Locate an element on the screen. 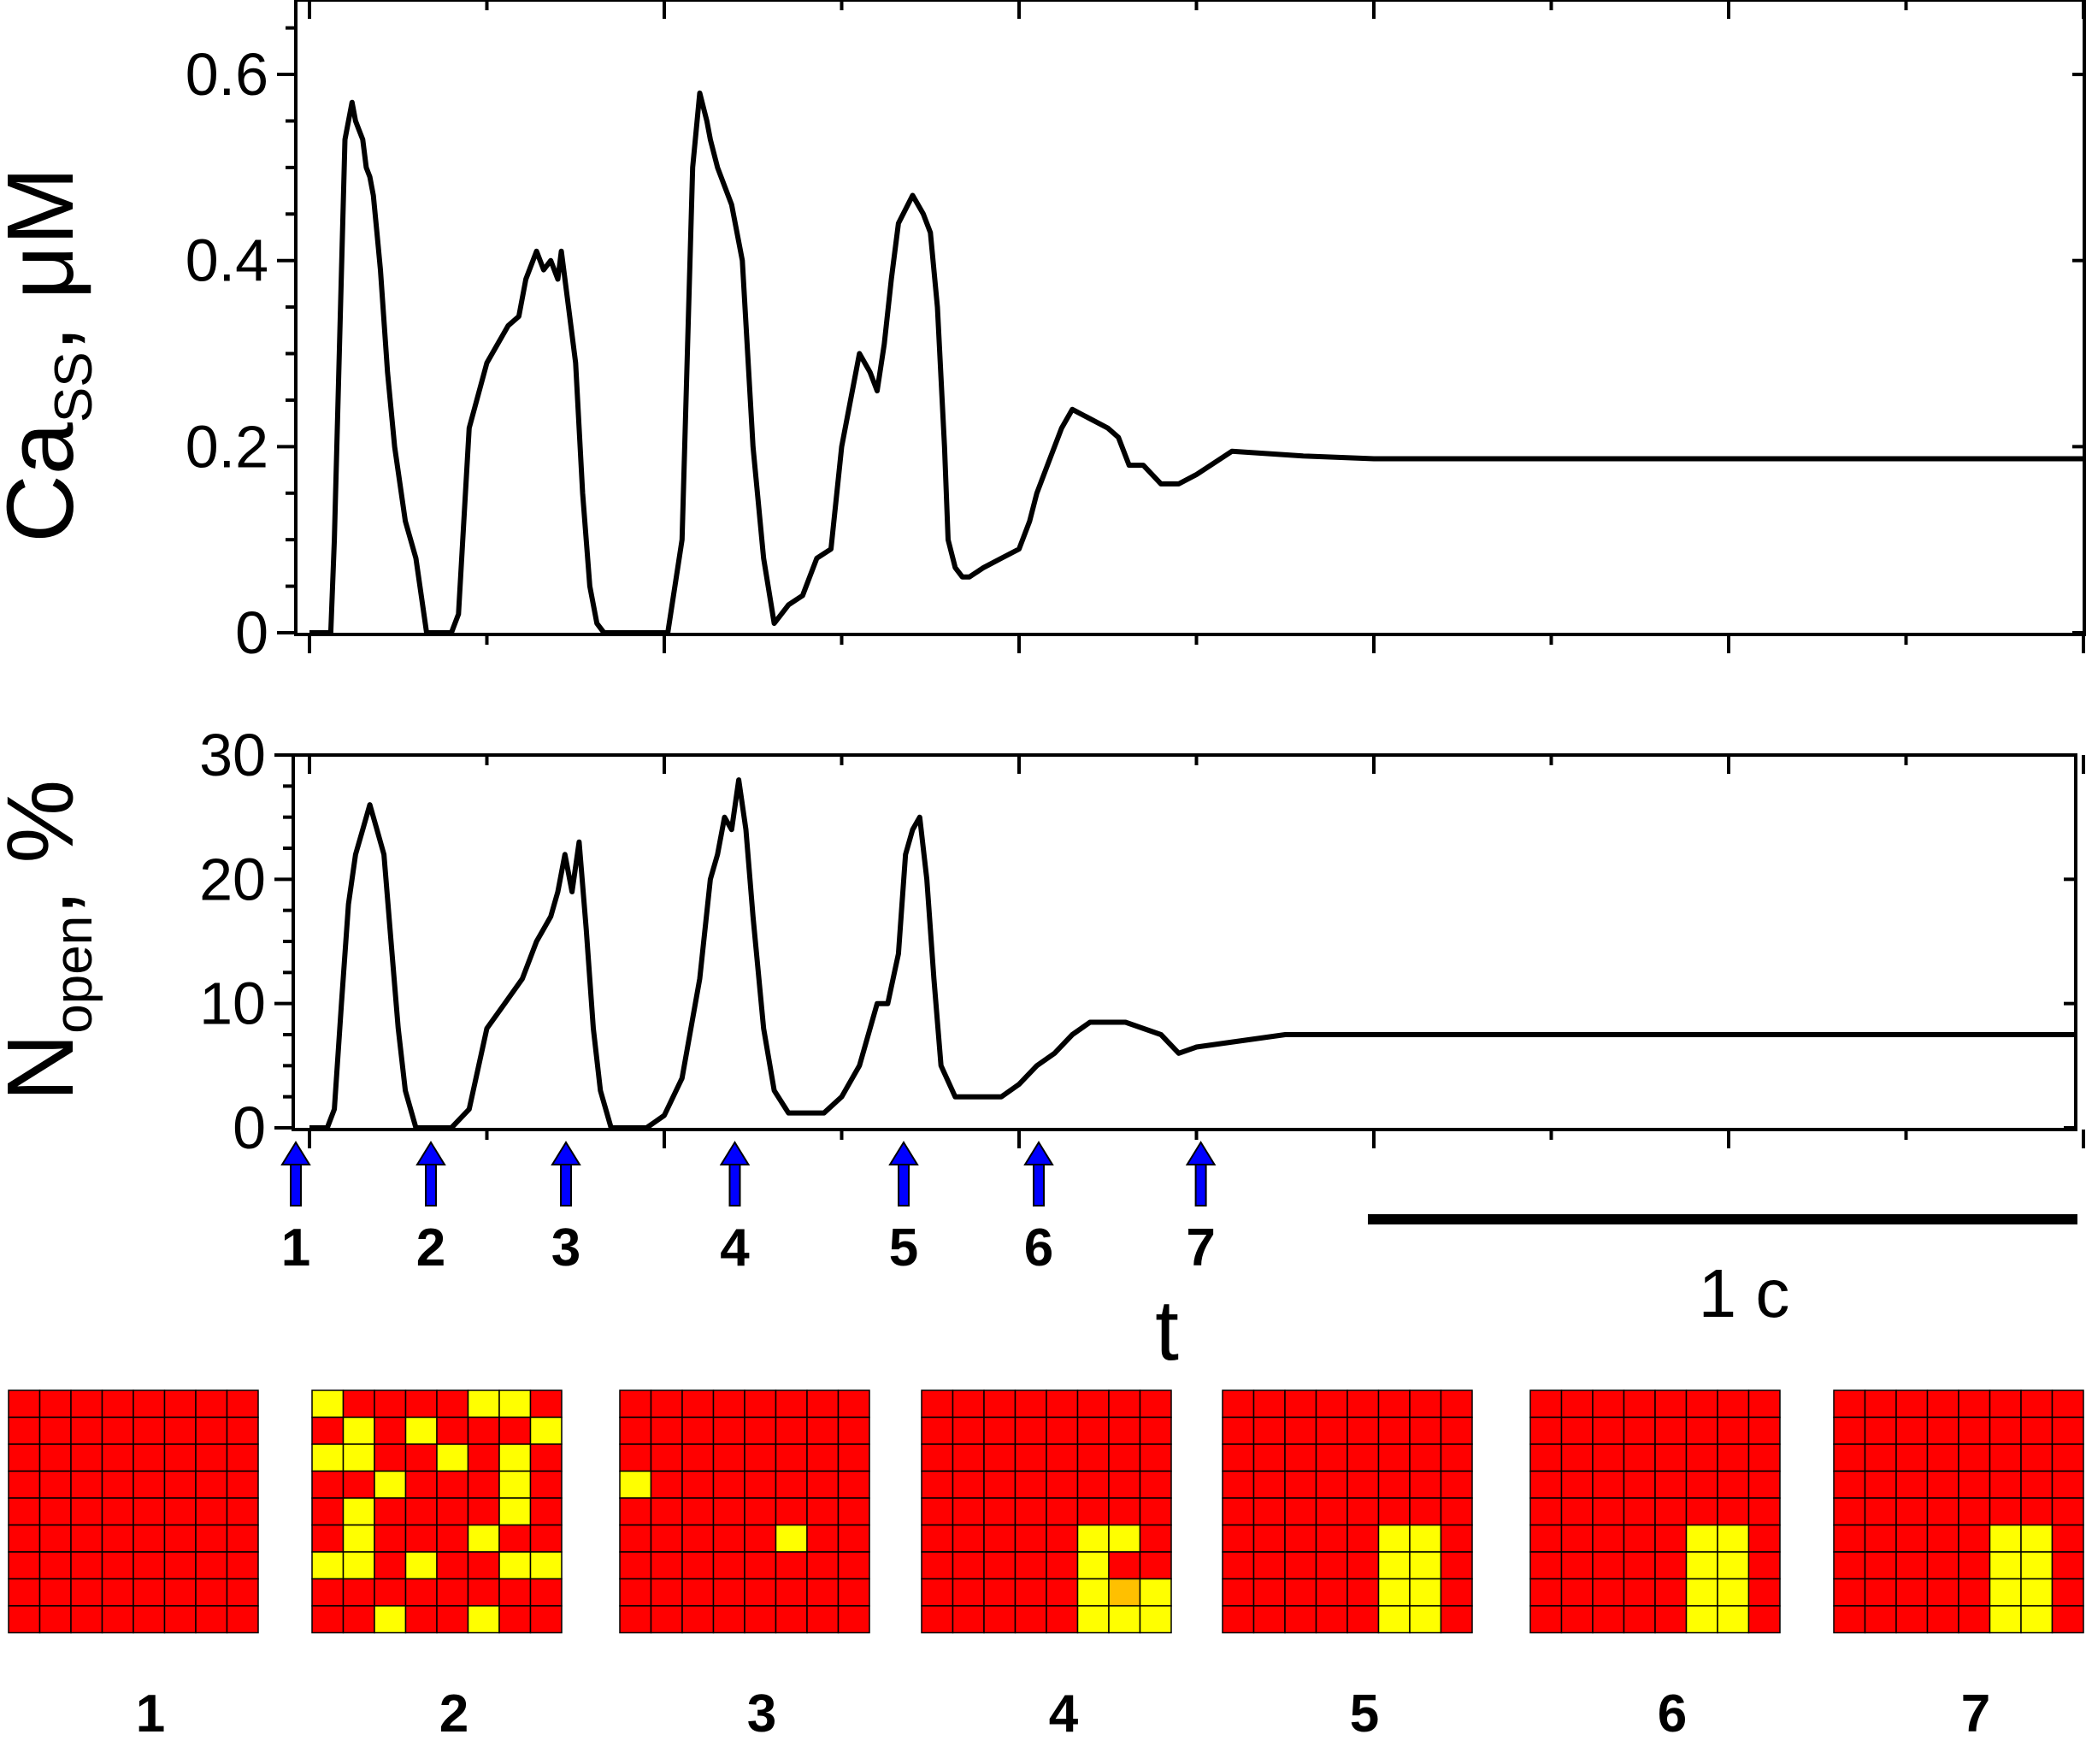  nopen-y-tick-label: 20 is located at coordinates (232, 879).